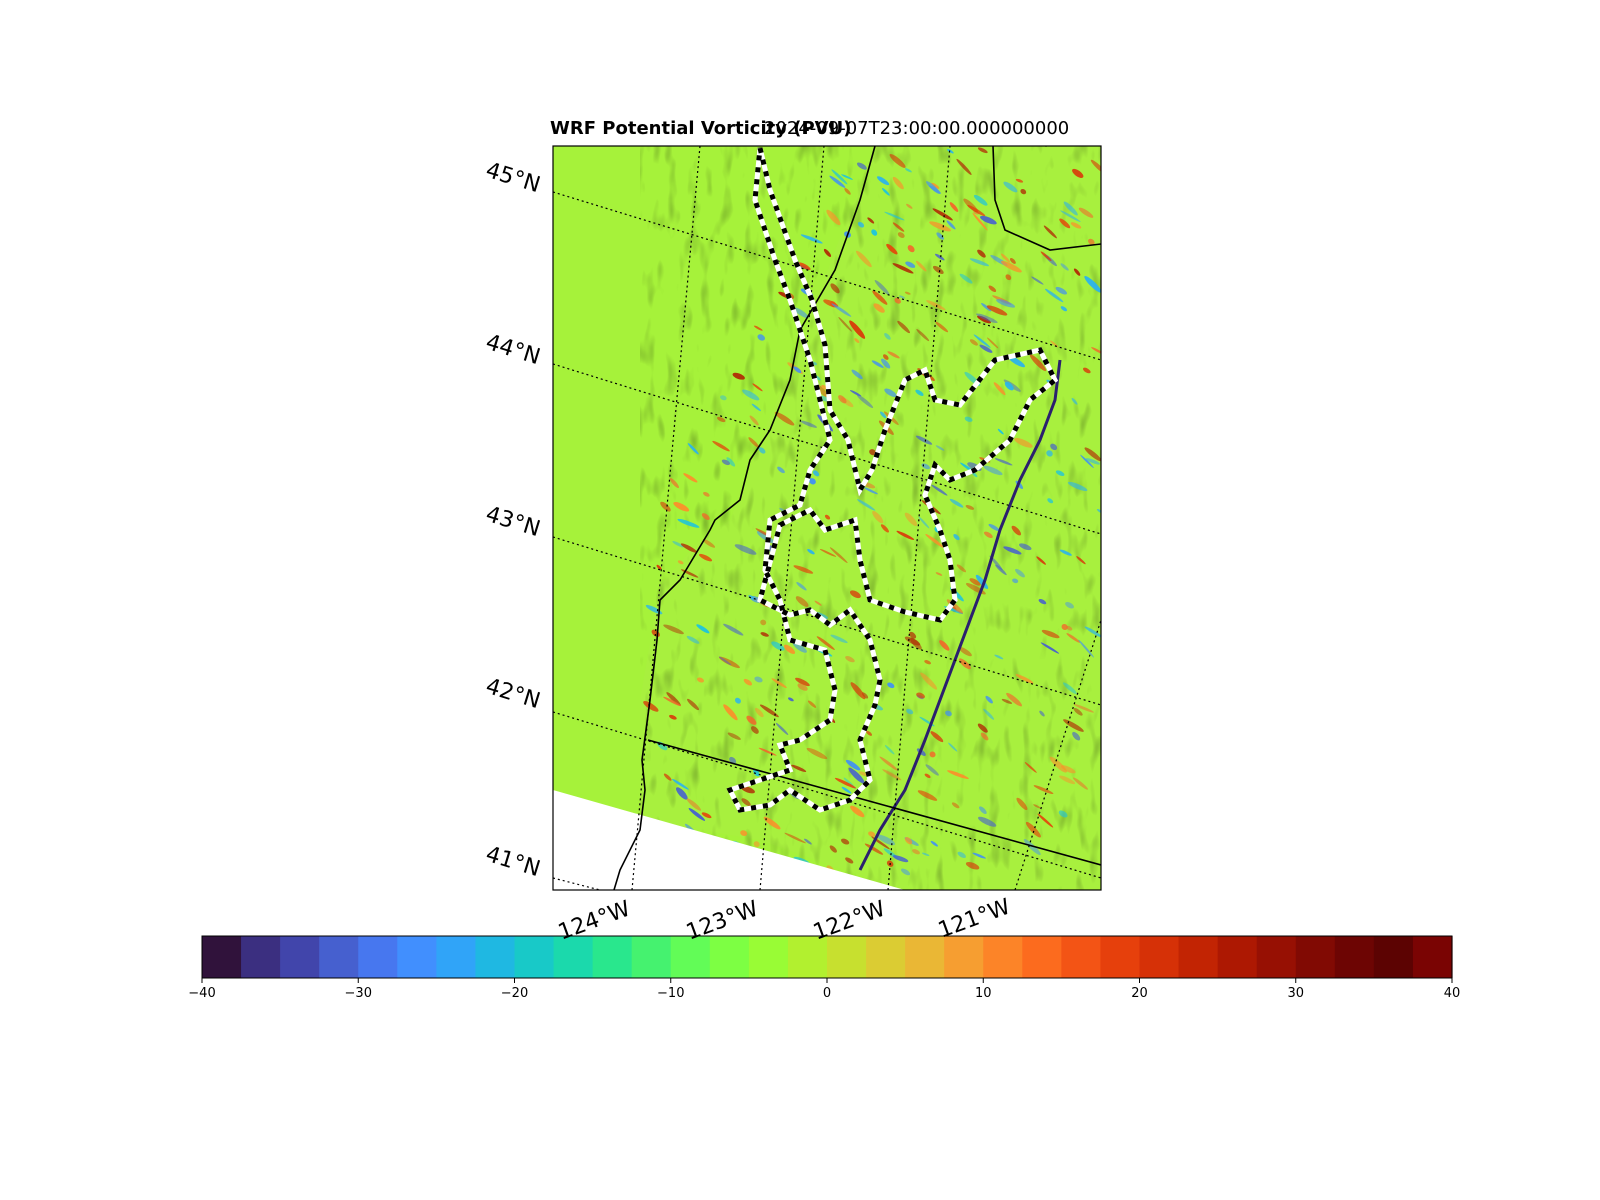 This screenshot has height=1200, width=1600. Describe the element at coordinates (358, 993) in the screenshot. I see `colorbar-tick-label: −30` at that location.